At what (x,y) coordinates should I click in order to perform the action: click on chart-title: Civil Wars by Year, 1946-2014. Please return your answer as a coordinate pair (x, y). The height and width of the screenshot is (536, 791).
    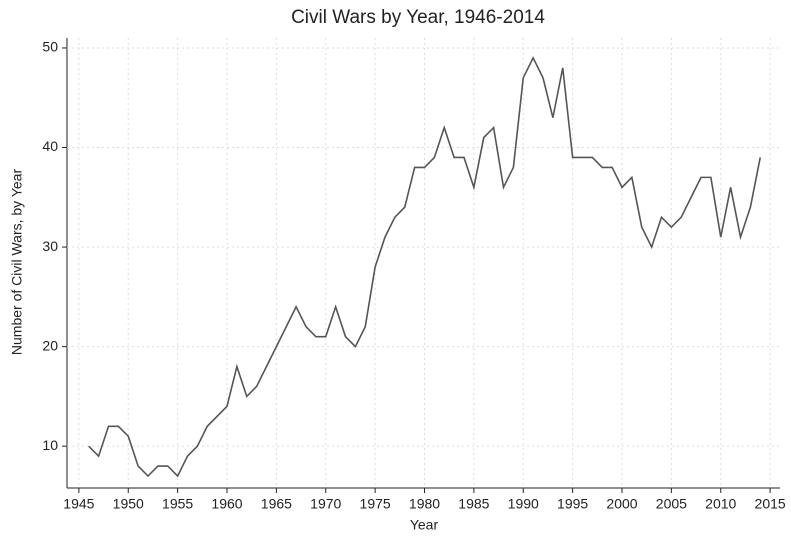
    Looking at the image, I should click on (418, 17).